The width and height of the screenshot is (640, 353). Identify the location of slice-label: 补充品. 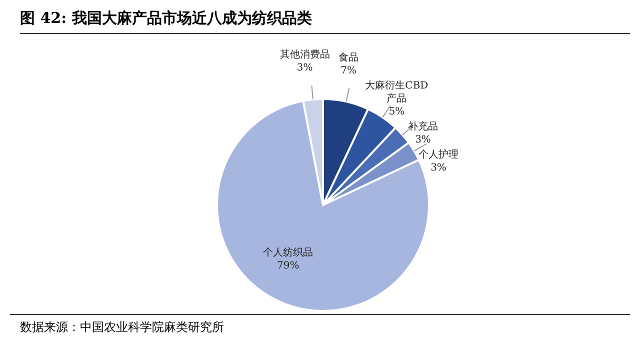
(423, 126).